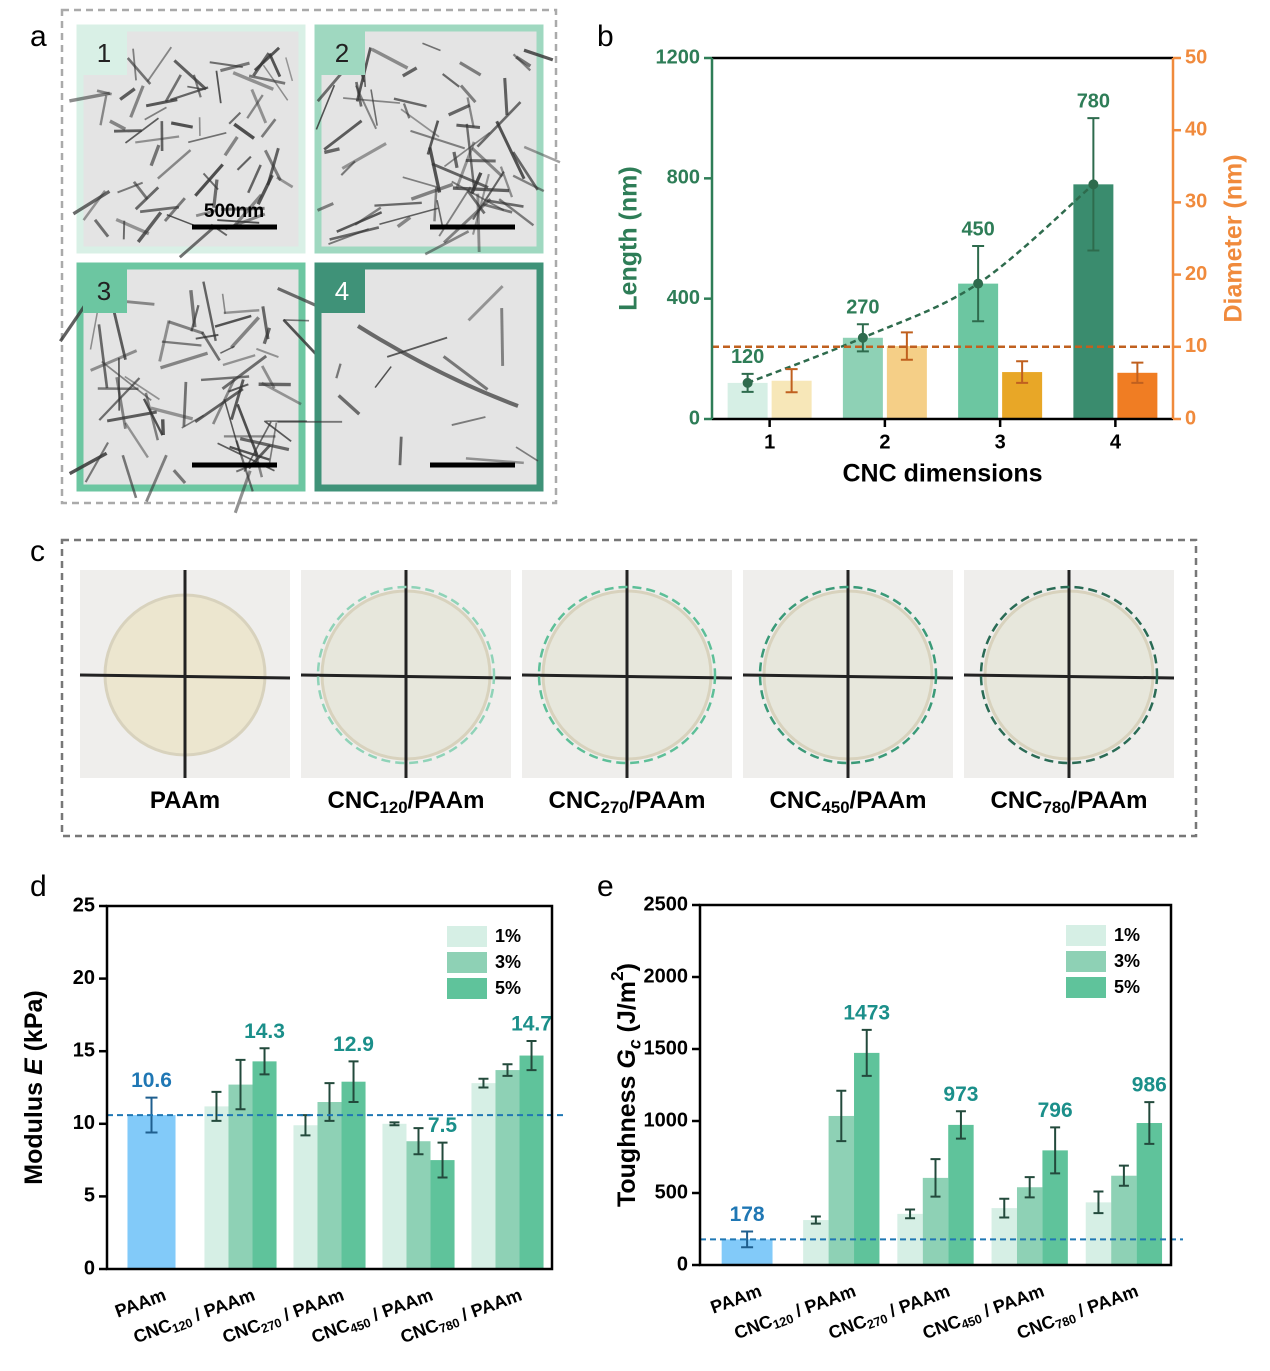  I want to click on legend-label: 3%, so click(1127, 961).